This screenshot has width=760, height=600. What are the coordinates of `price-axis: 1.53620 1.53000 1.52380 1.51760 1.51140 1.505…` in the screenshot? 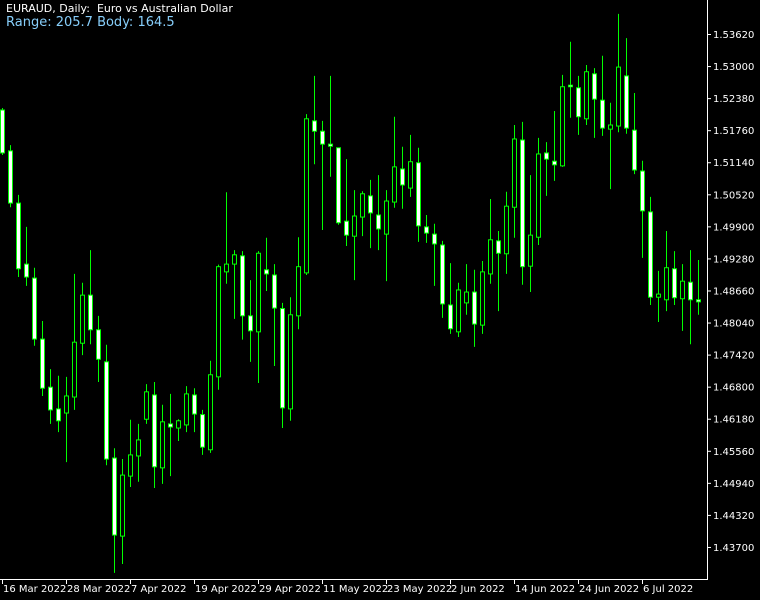 It's located at (730, 292).